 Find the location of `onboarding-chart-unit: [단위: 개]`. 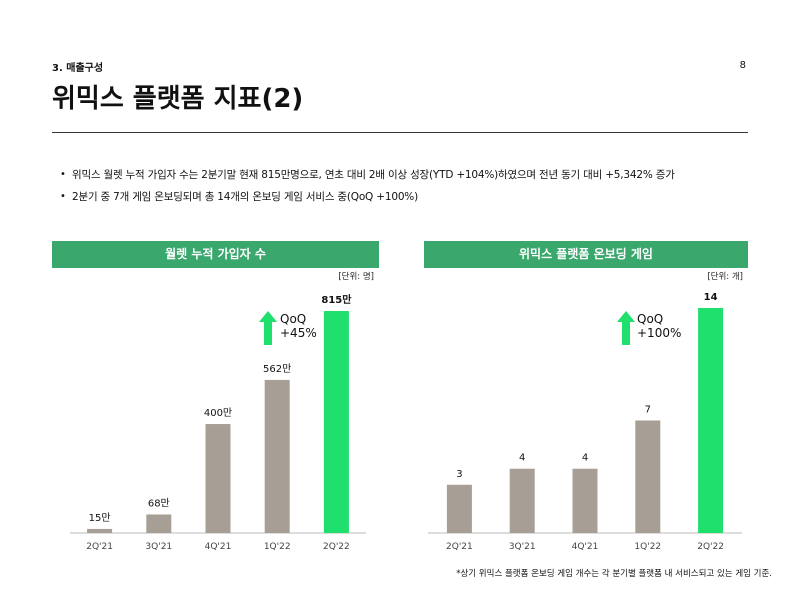

onboarding-chart-unit: [단위: 개] is located at coordinates (725, 277).